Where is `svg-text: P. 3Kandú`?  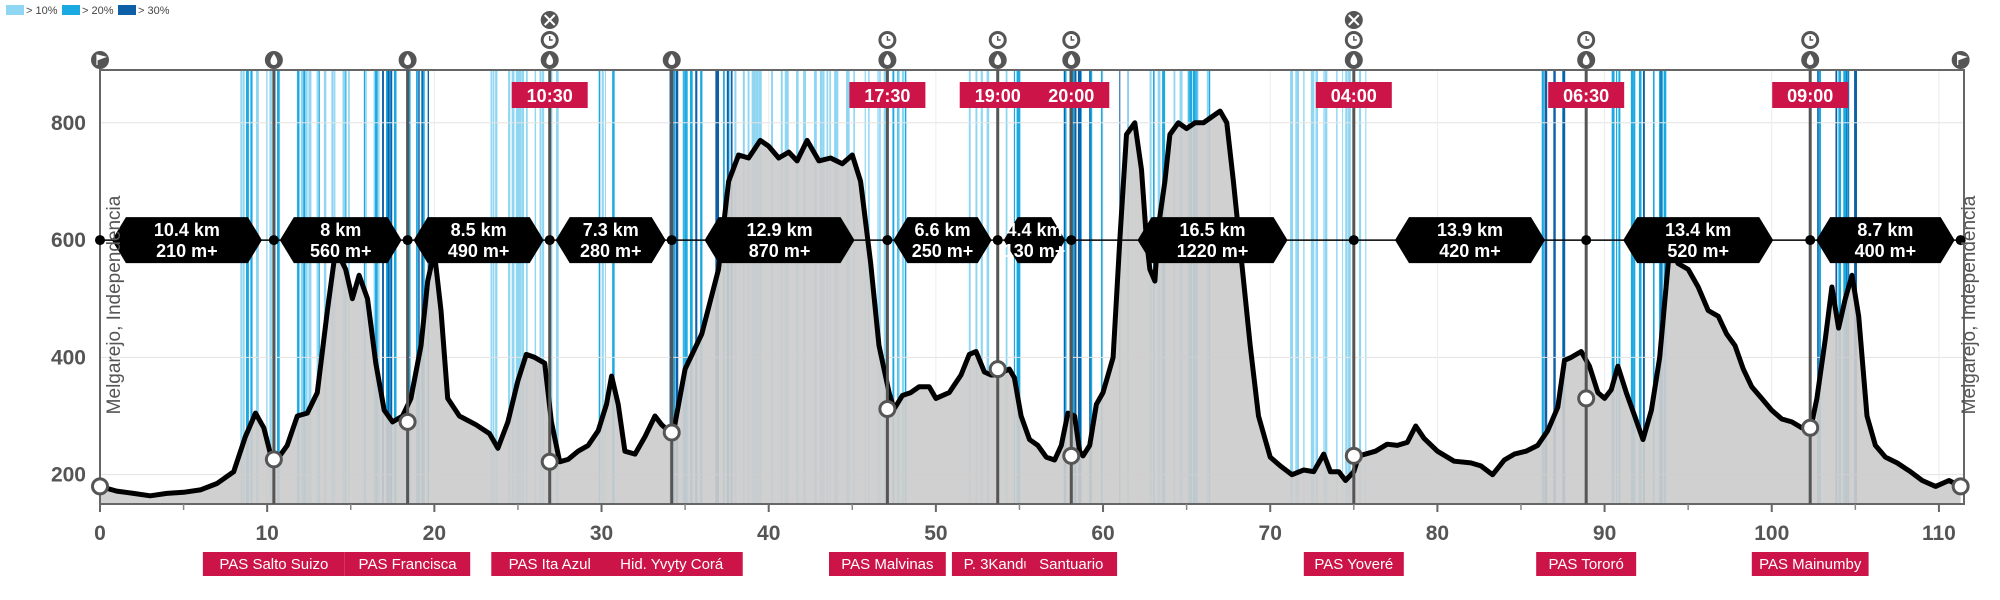
svg-text: P. 3Kandú is located at coordinates (998, 564).